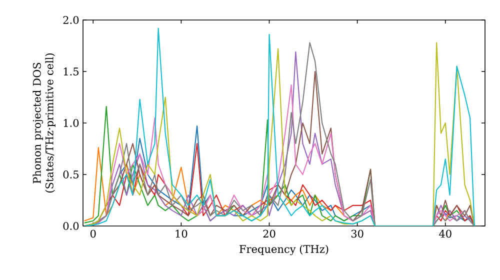 The width and height of the screenshot is (500, 280). What do you see at coordinates (269, 234) in the screenshot?
I see `x-tick-label: 20` at bounding box center [269, 234].